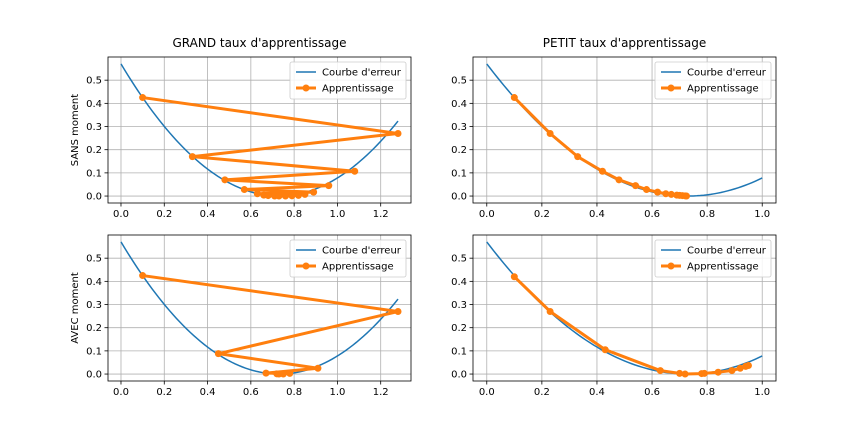 The height and width of the screenshot is (432, 864). What do you see at coordinates (75, 308) in the screenshot?
I see `y-axis-label: AVEC moment` at bounding box center [75, 308].